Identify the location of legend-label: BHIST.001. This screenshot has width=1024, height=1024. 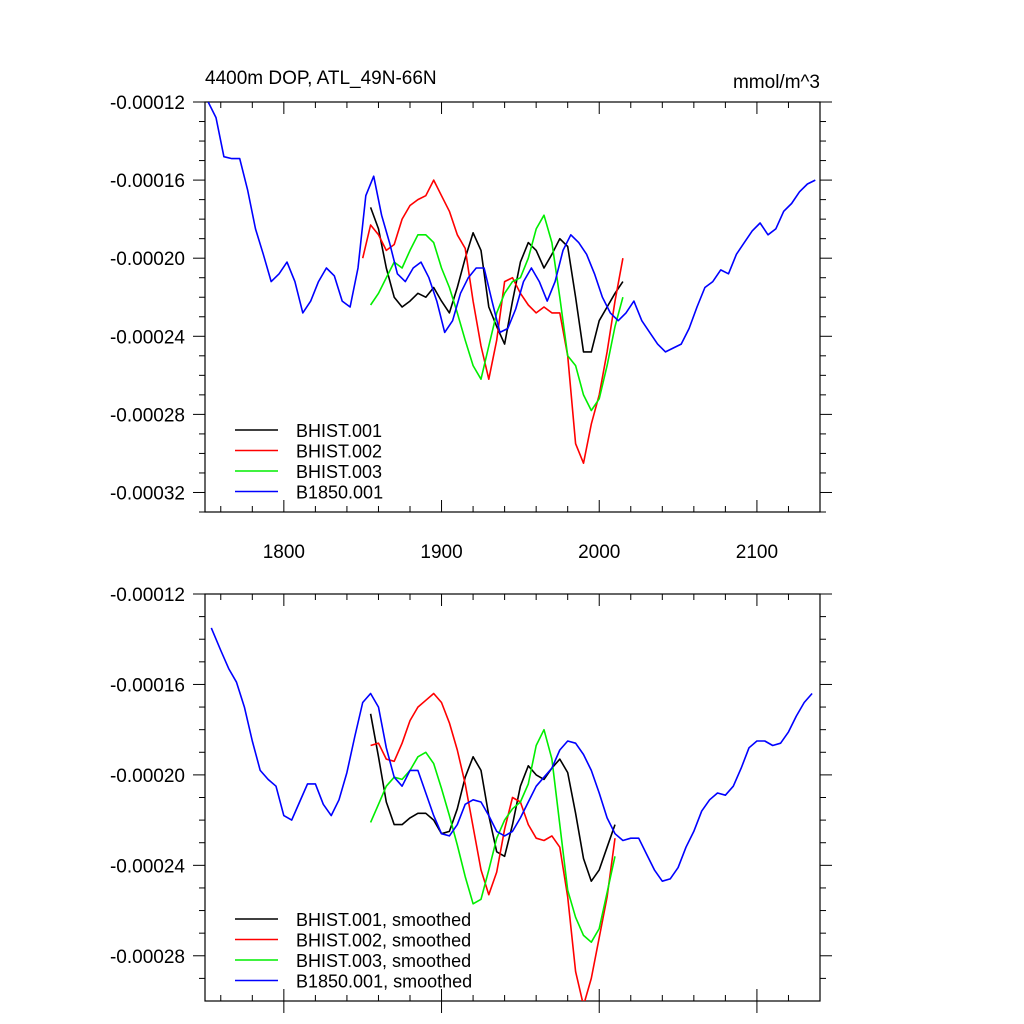
(339, 431).